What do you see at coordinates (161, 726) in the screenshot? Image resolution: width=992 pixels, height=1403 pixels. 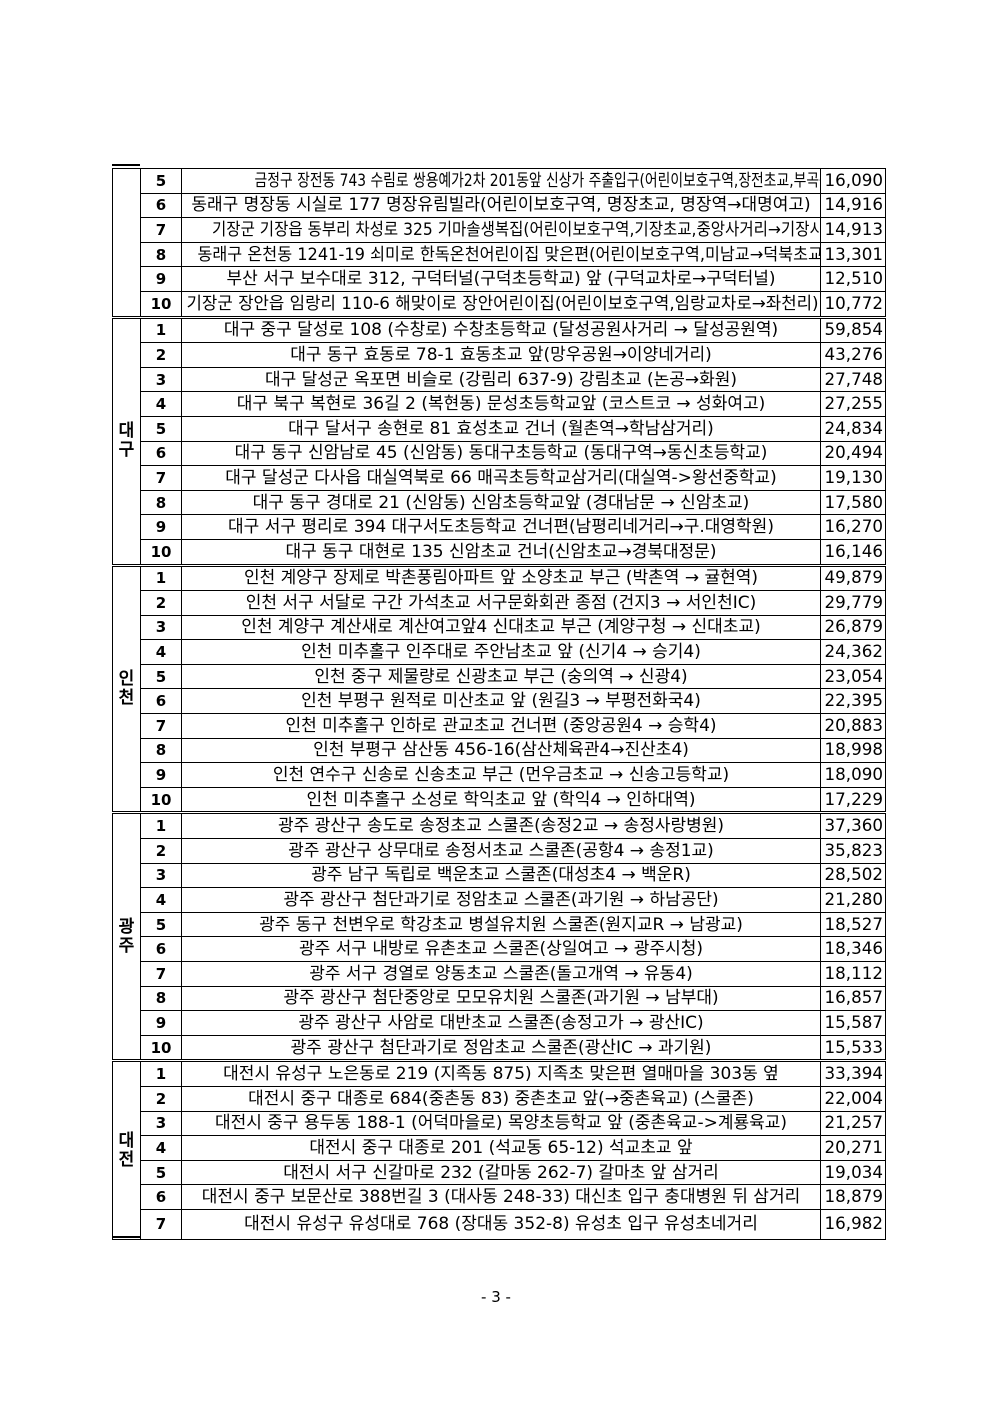 I see `rank-cell: 7` at bounding box center [161, 726].